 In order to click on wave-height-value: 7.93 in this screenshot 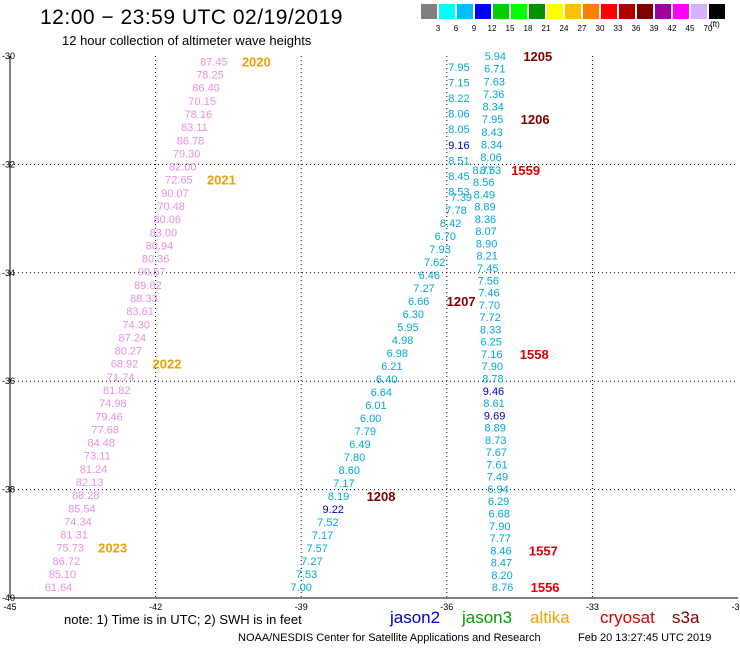, I will do `click(439, 250)`.